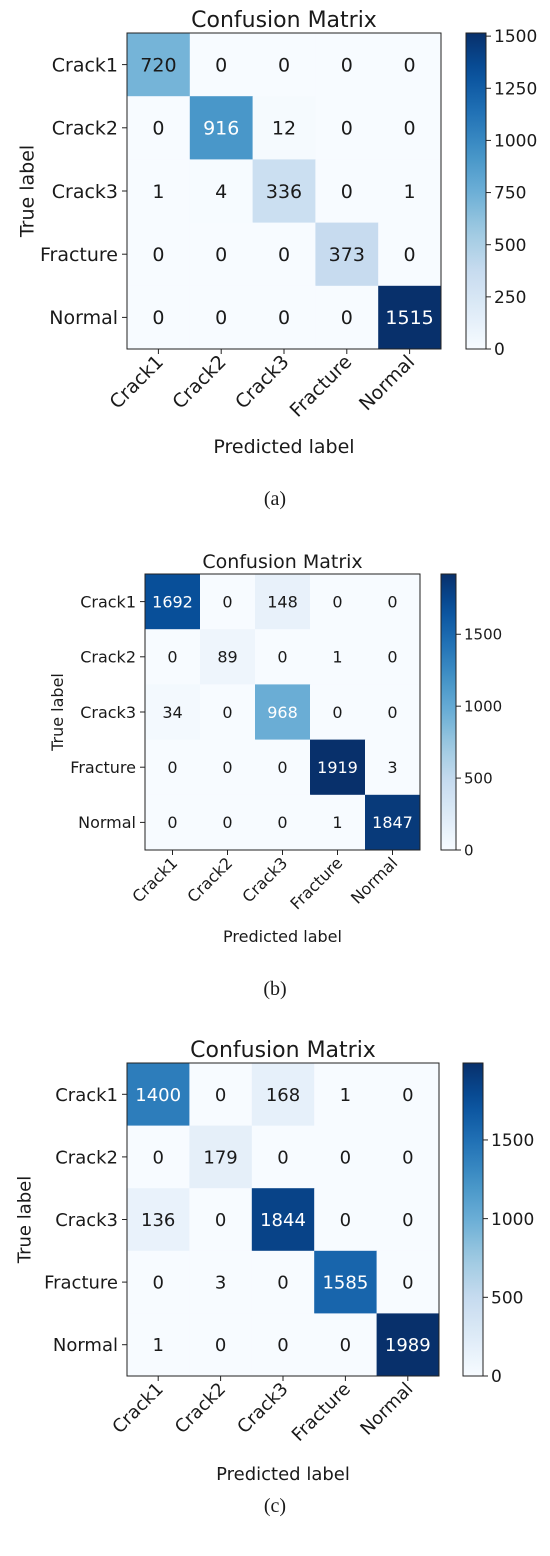 The width and height of the screenshot is (550, 1556). I want to click on cell-value-label: 720, so click(158, 65).